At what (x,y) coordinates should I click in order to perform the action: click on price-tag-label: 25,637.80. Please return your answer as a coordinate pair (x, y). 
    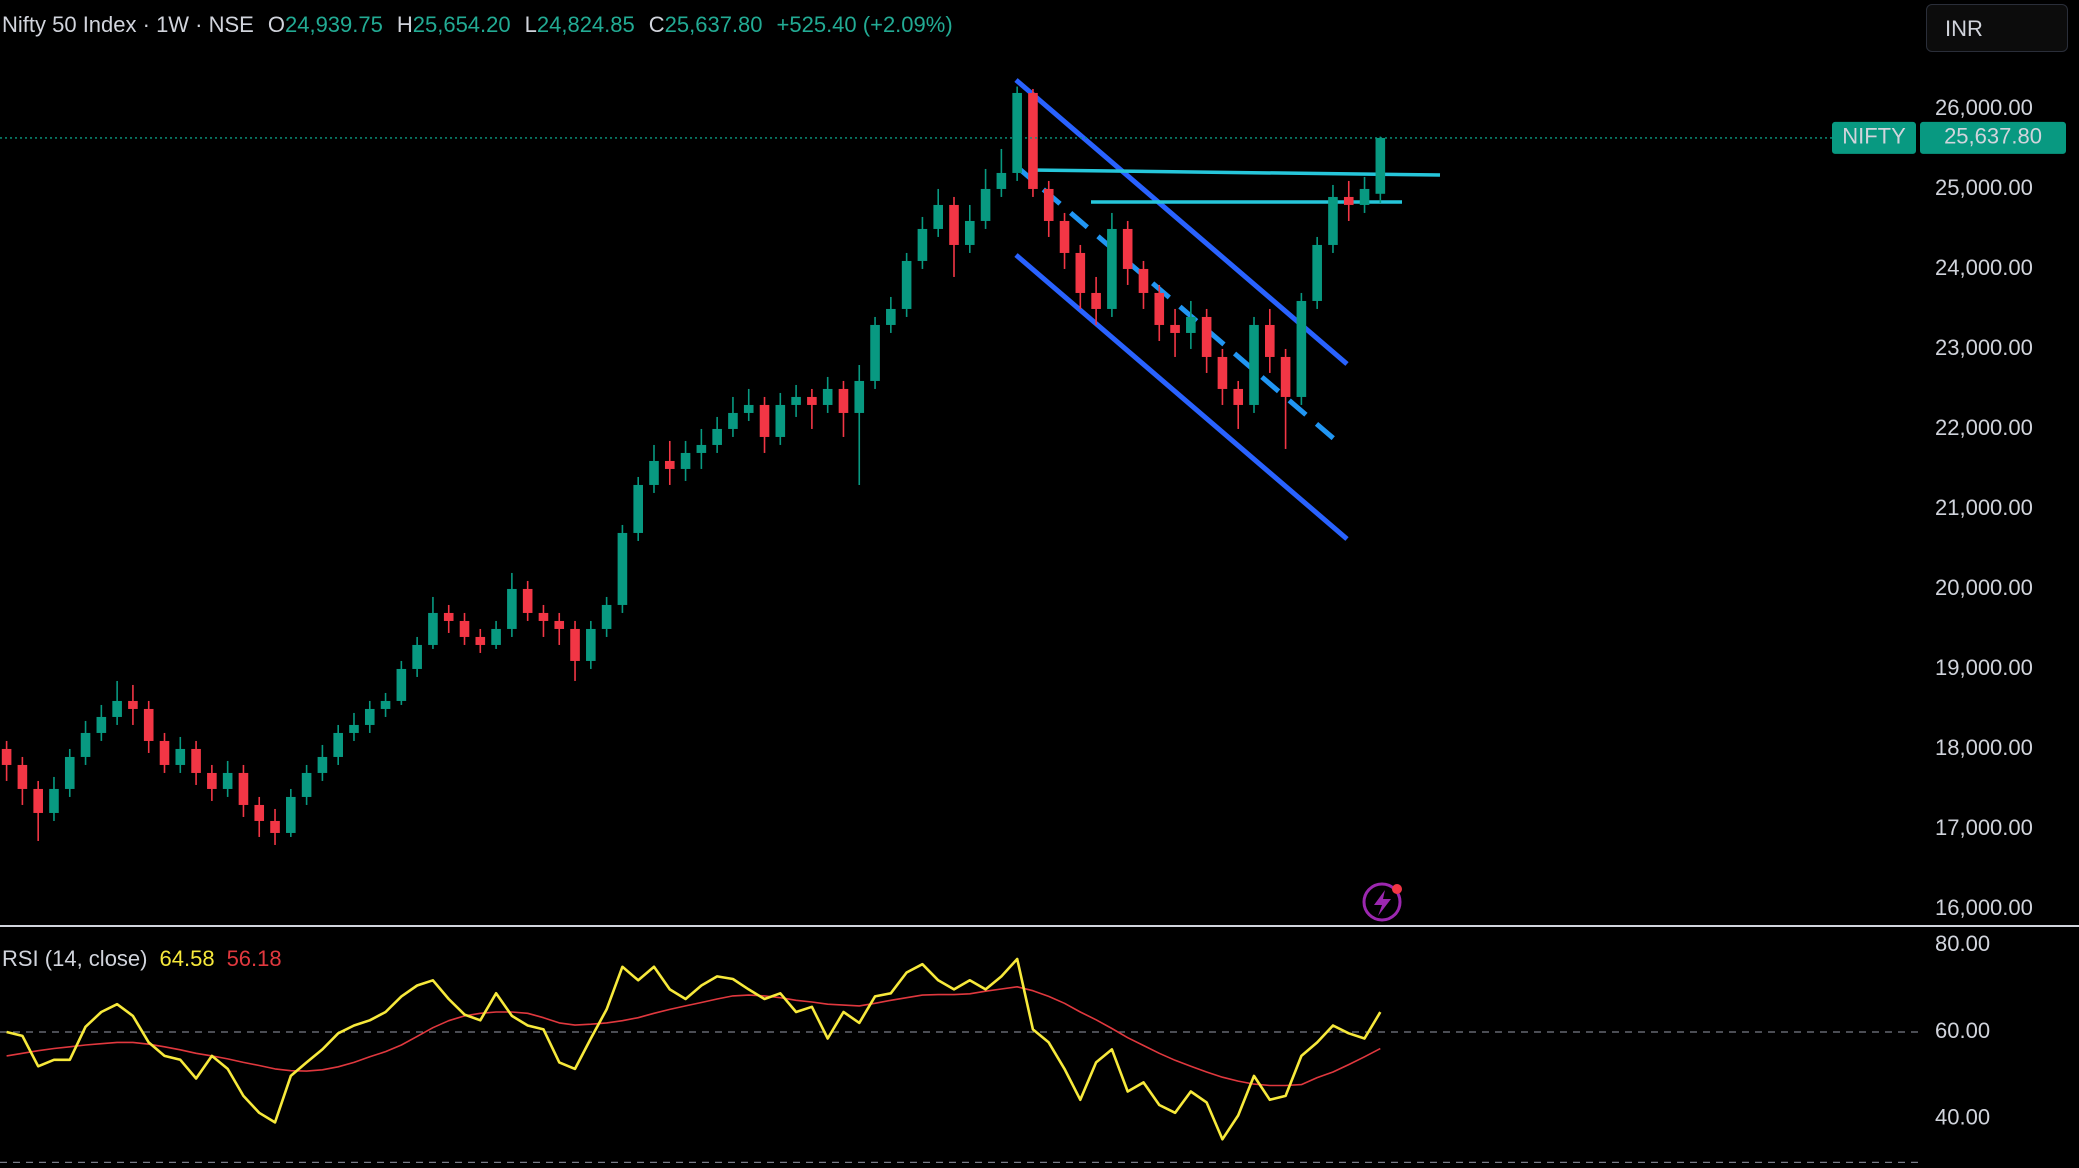
    Looking at the image, I should click on (1993, 136).